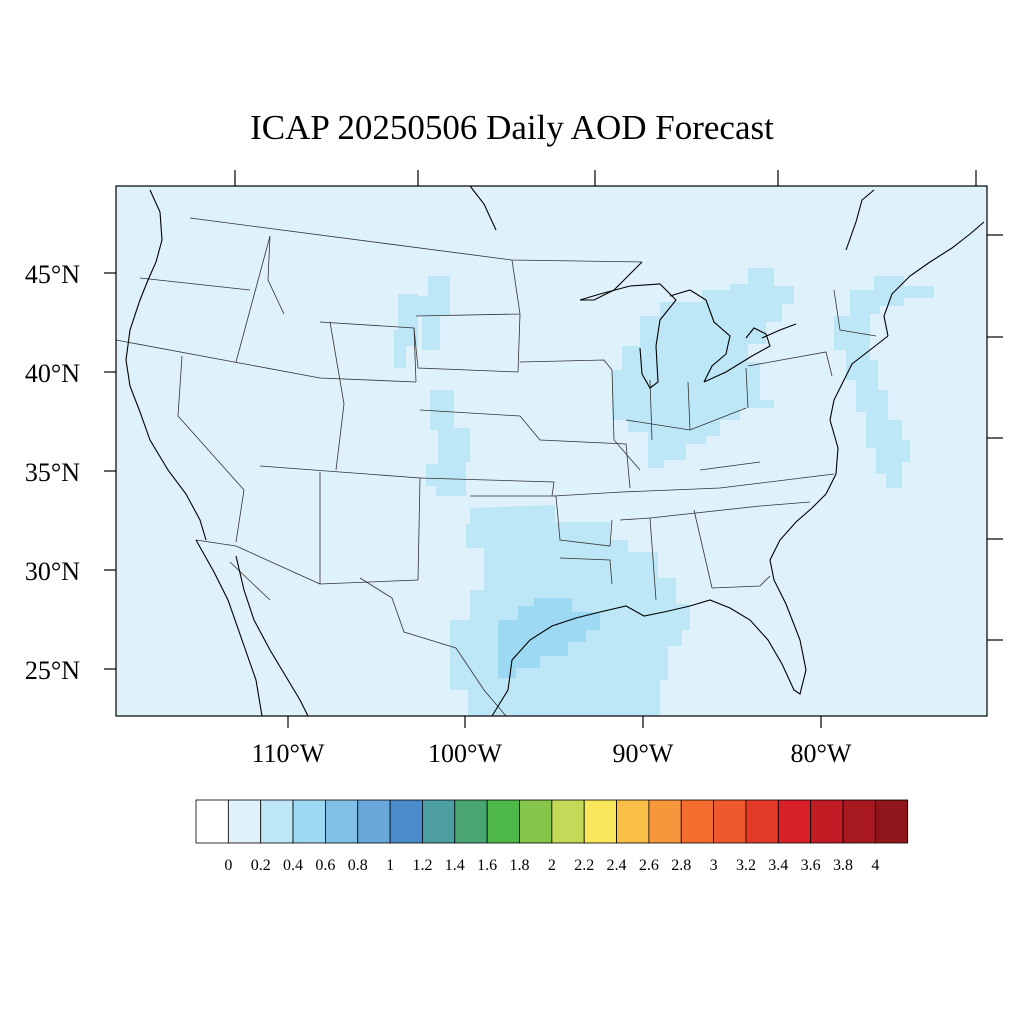  What do you see at coordinates (821, 753) in the screenshot?
I see `lon-label: 80°W` at bounding box center [821, 753].